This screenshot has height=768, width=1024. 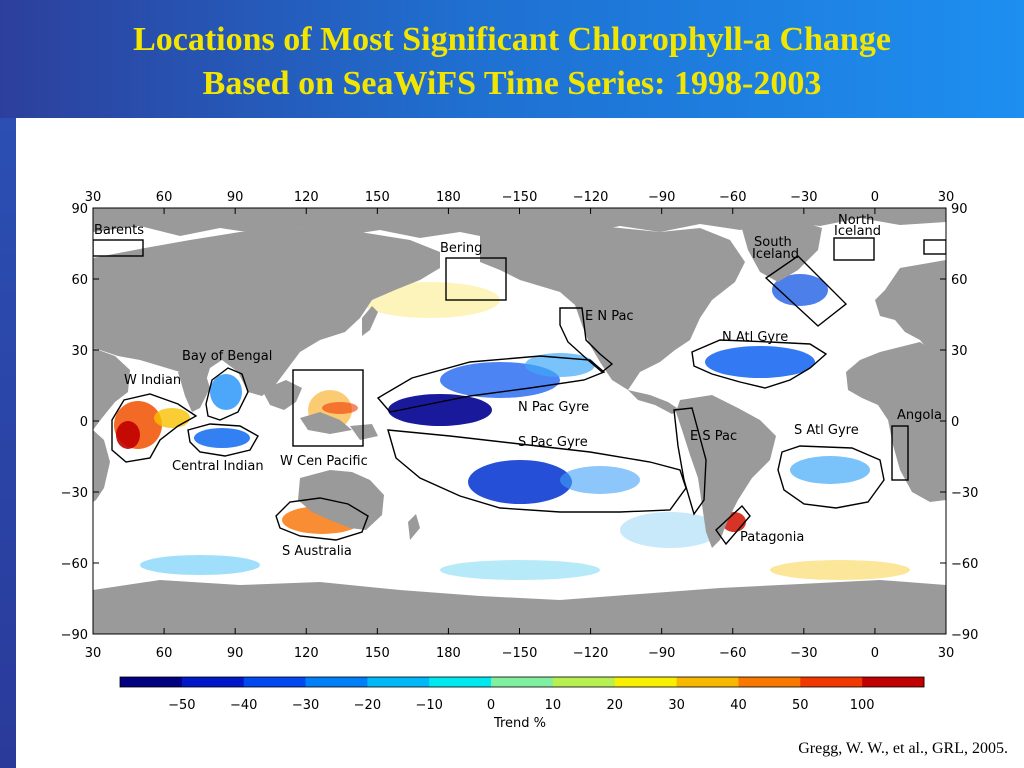 What do you see at coordinates (609, 316) in the screenshot?
I see `label-e-n-pac: E N Pac` at bounding box center [609, 316].